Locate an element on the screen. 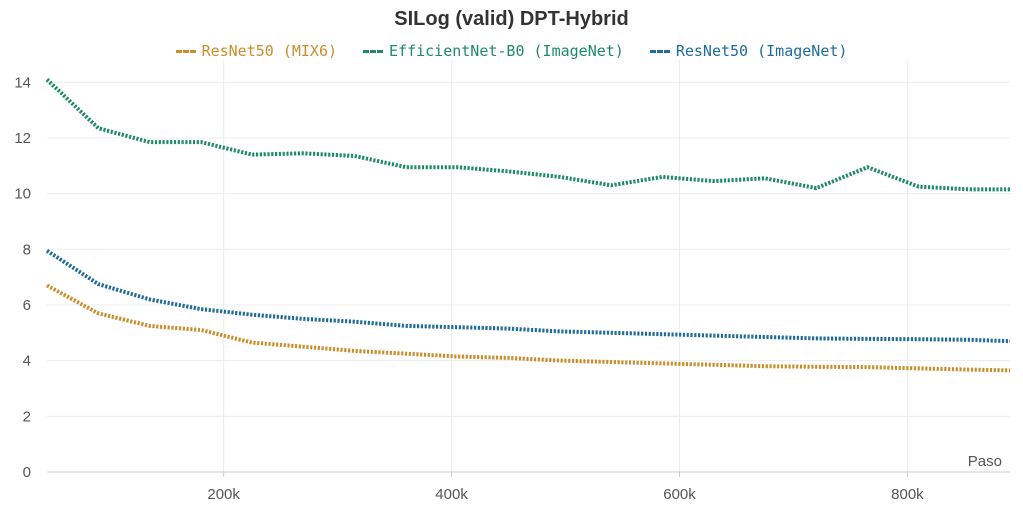 The image size is (1023, 509). legend-label: ResNet50 (MIX6) is located at coordinates (269, 51).